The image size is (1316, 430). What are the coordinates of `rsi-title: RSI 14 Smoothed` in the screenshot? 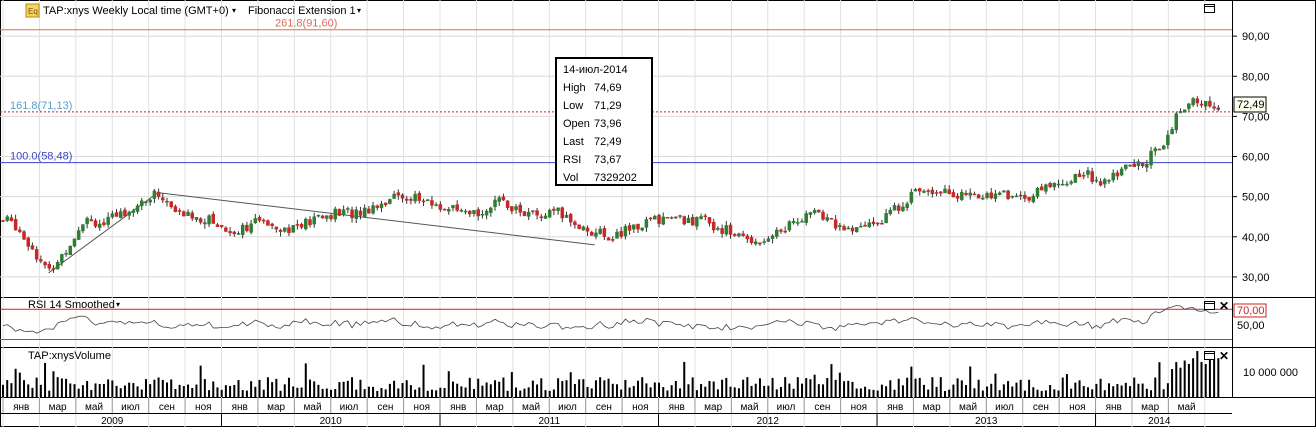 It's located at (71, 305).